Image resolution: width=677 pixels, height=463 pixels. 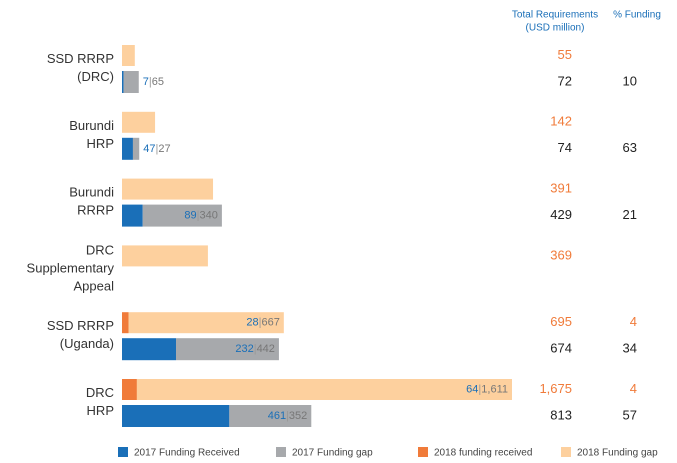 I want to click on value-label: 89|340, so click(x=200, y=216).